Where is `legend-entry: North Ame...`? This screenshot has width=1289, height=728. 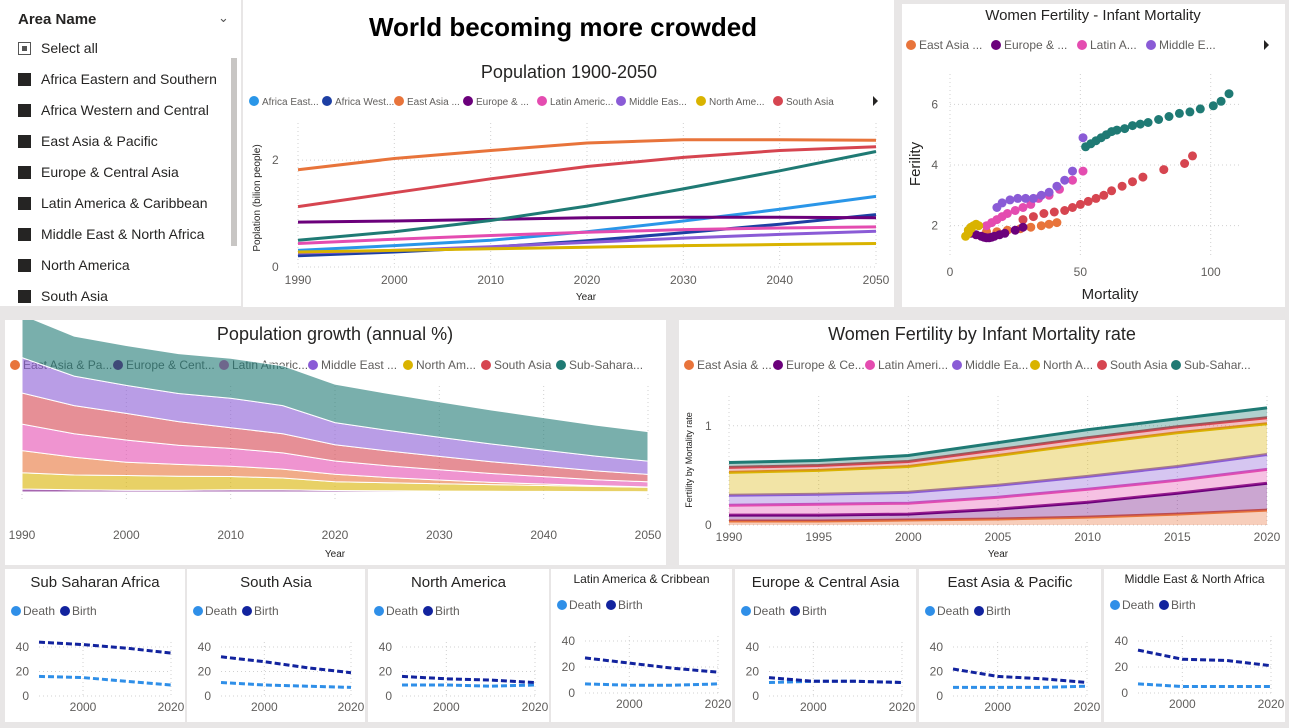 legend-entry: North Ame... is located at coordinates (737, 102).